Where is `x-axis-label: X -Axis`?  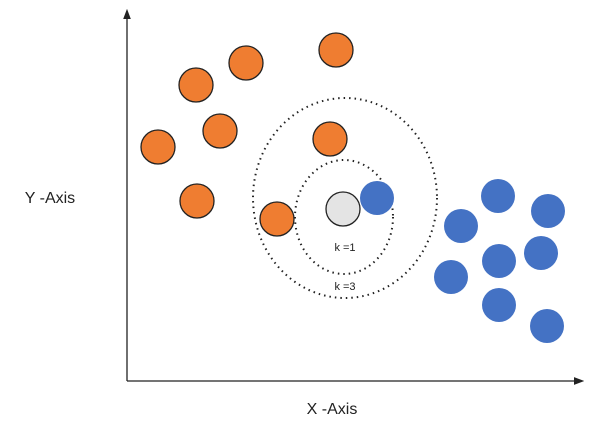 x-axis-label: X -Axis is located at coordinates (332, 409).